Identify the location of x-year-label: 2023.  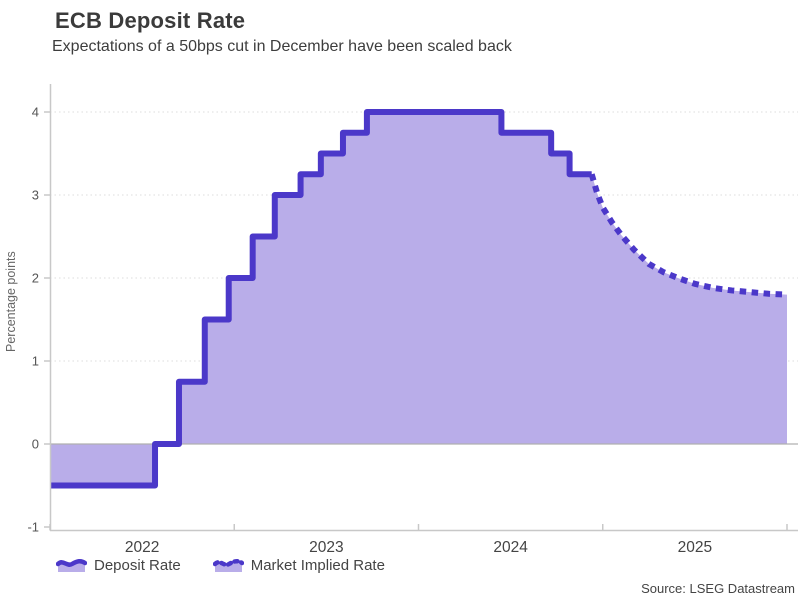
(326, 547).